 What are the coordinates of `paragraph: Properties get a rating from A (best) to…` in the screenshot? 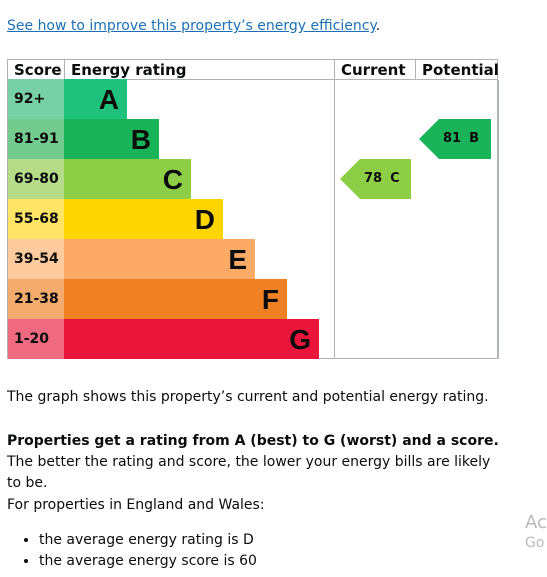 It's located at (257, 462).